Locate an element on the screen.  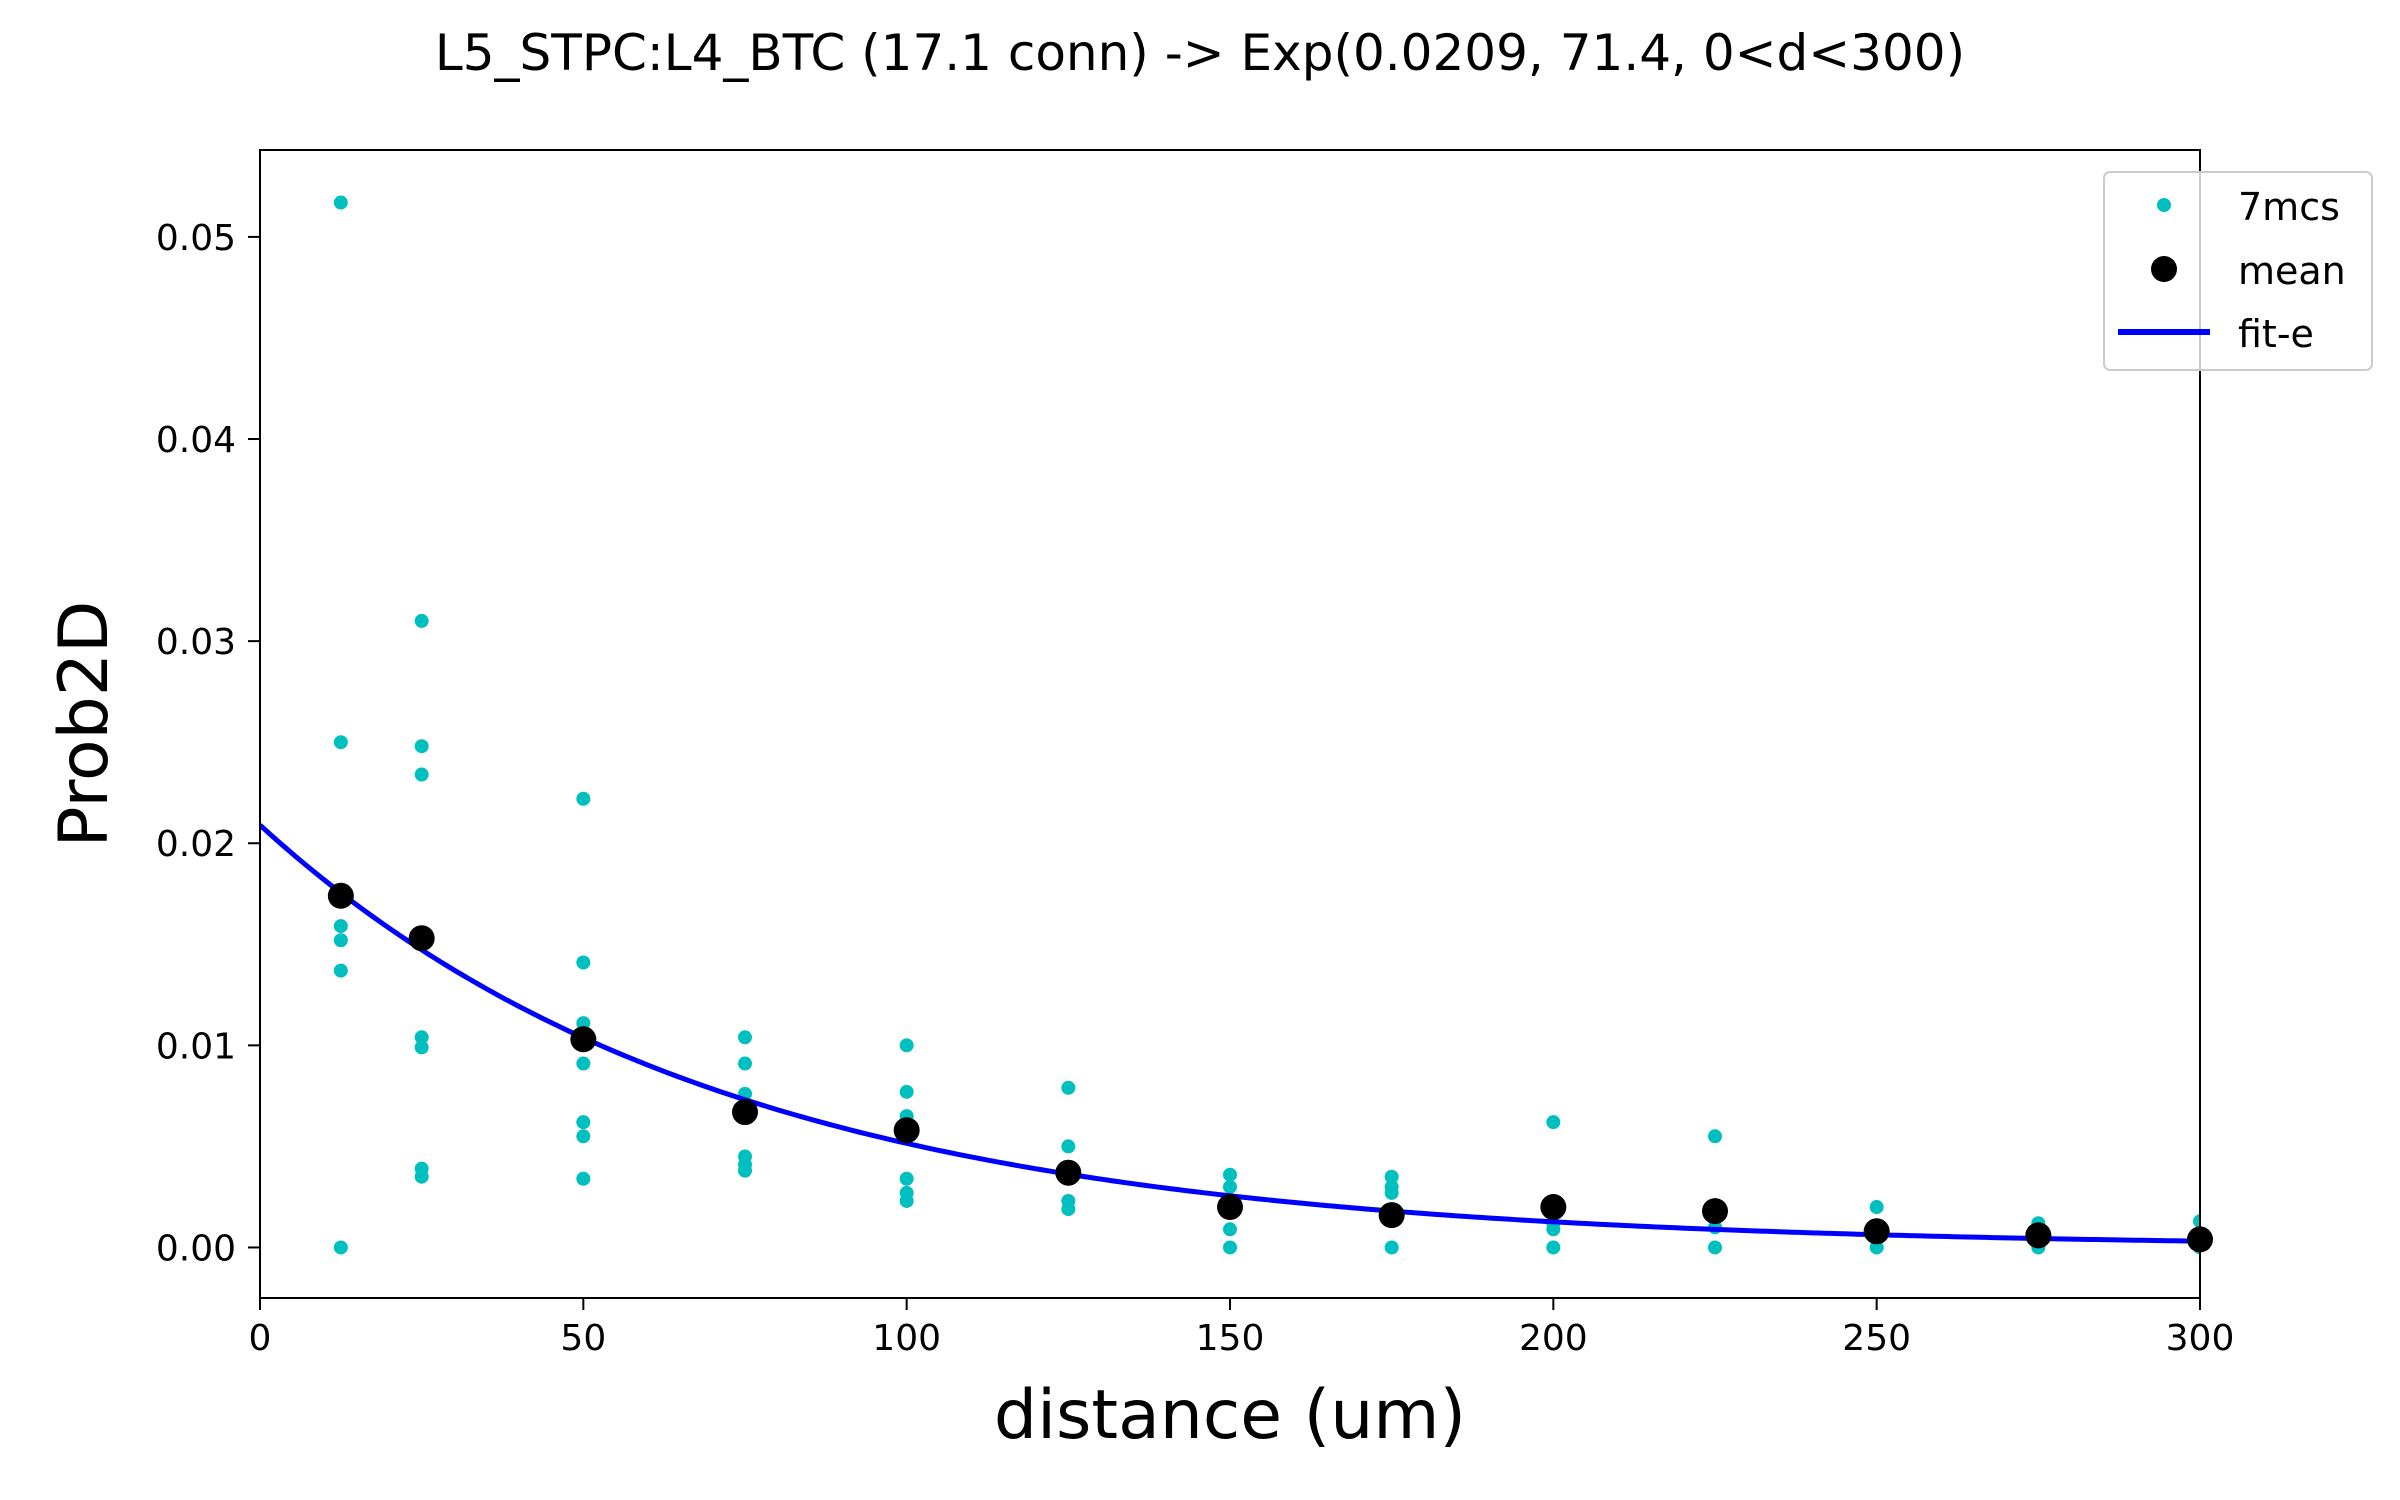
x-tick-label: 300 is located at coordinates (2200, 1338).